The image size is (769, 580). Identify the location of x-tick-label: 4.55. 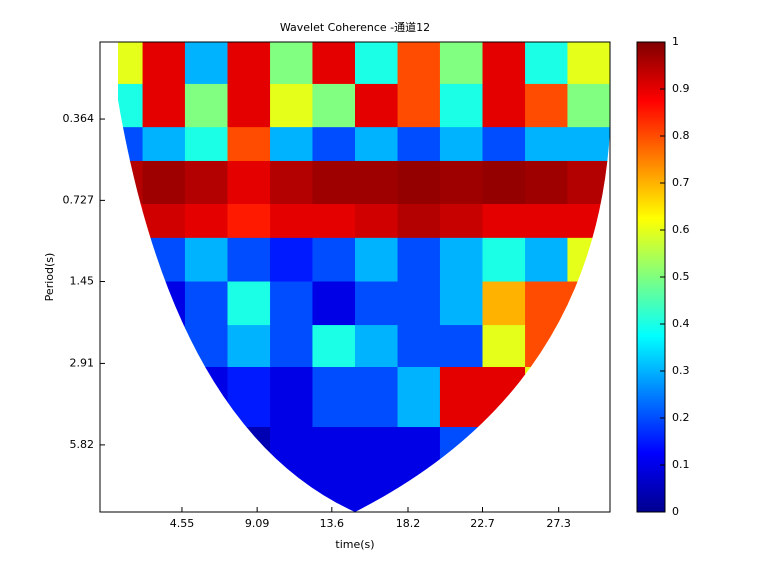
(182, 523).